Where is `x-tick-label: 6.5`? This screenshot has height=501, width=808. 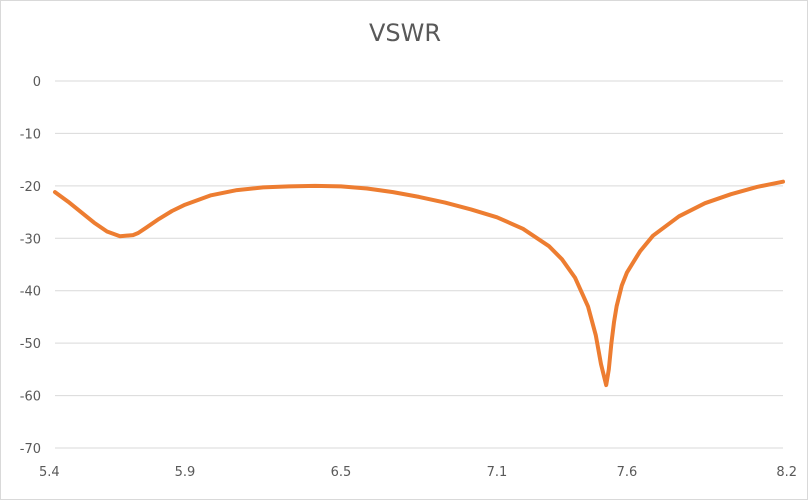 x-tick-label: 6.5 is located at coordinates (341, 472).